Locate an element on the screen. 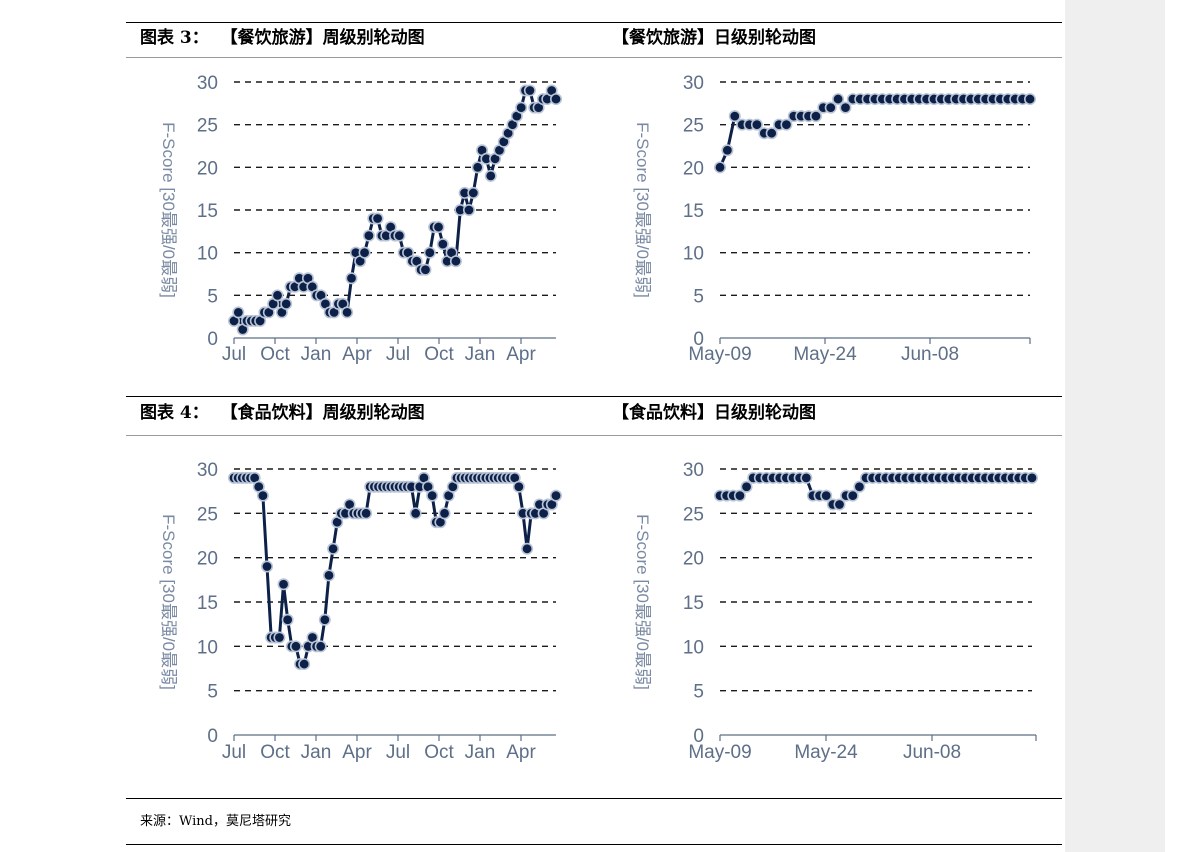 The width and height of the screenshot is (1191, 852). bottom-rule is located at coordinates (594, 844).